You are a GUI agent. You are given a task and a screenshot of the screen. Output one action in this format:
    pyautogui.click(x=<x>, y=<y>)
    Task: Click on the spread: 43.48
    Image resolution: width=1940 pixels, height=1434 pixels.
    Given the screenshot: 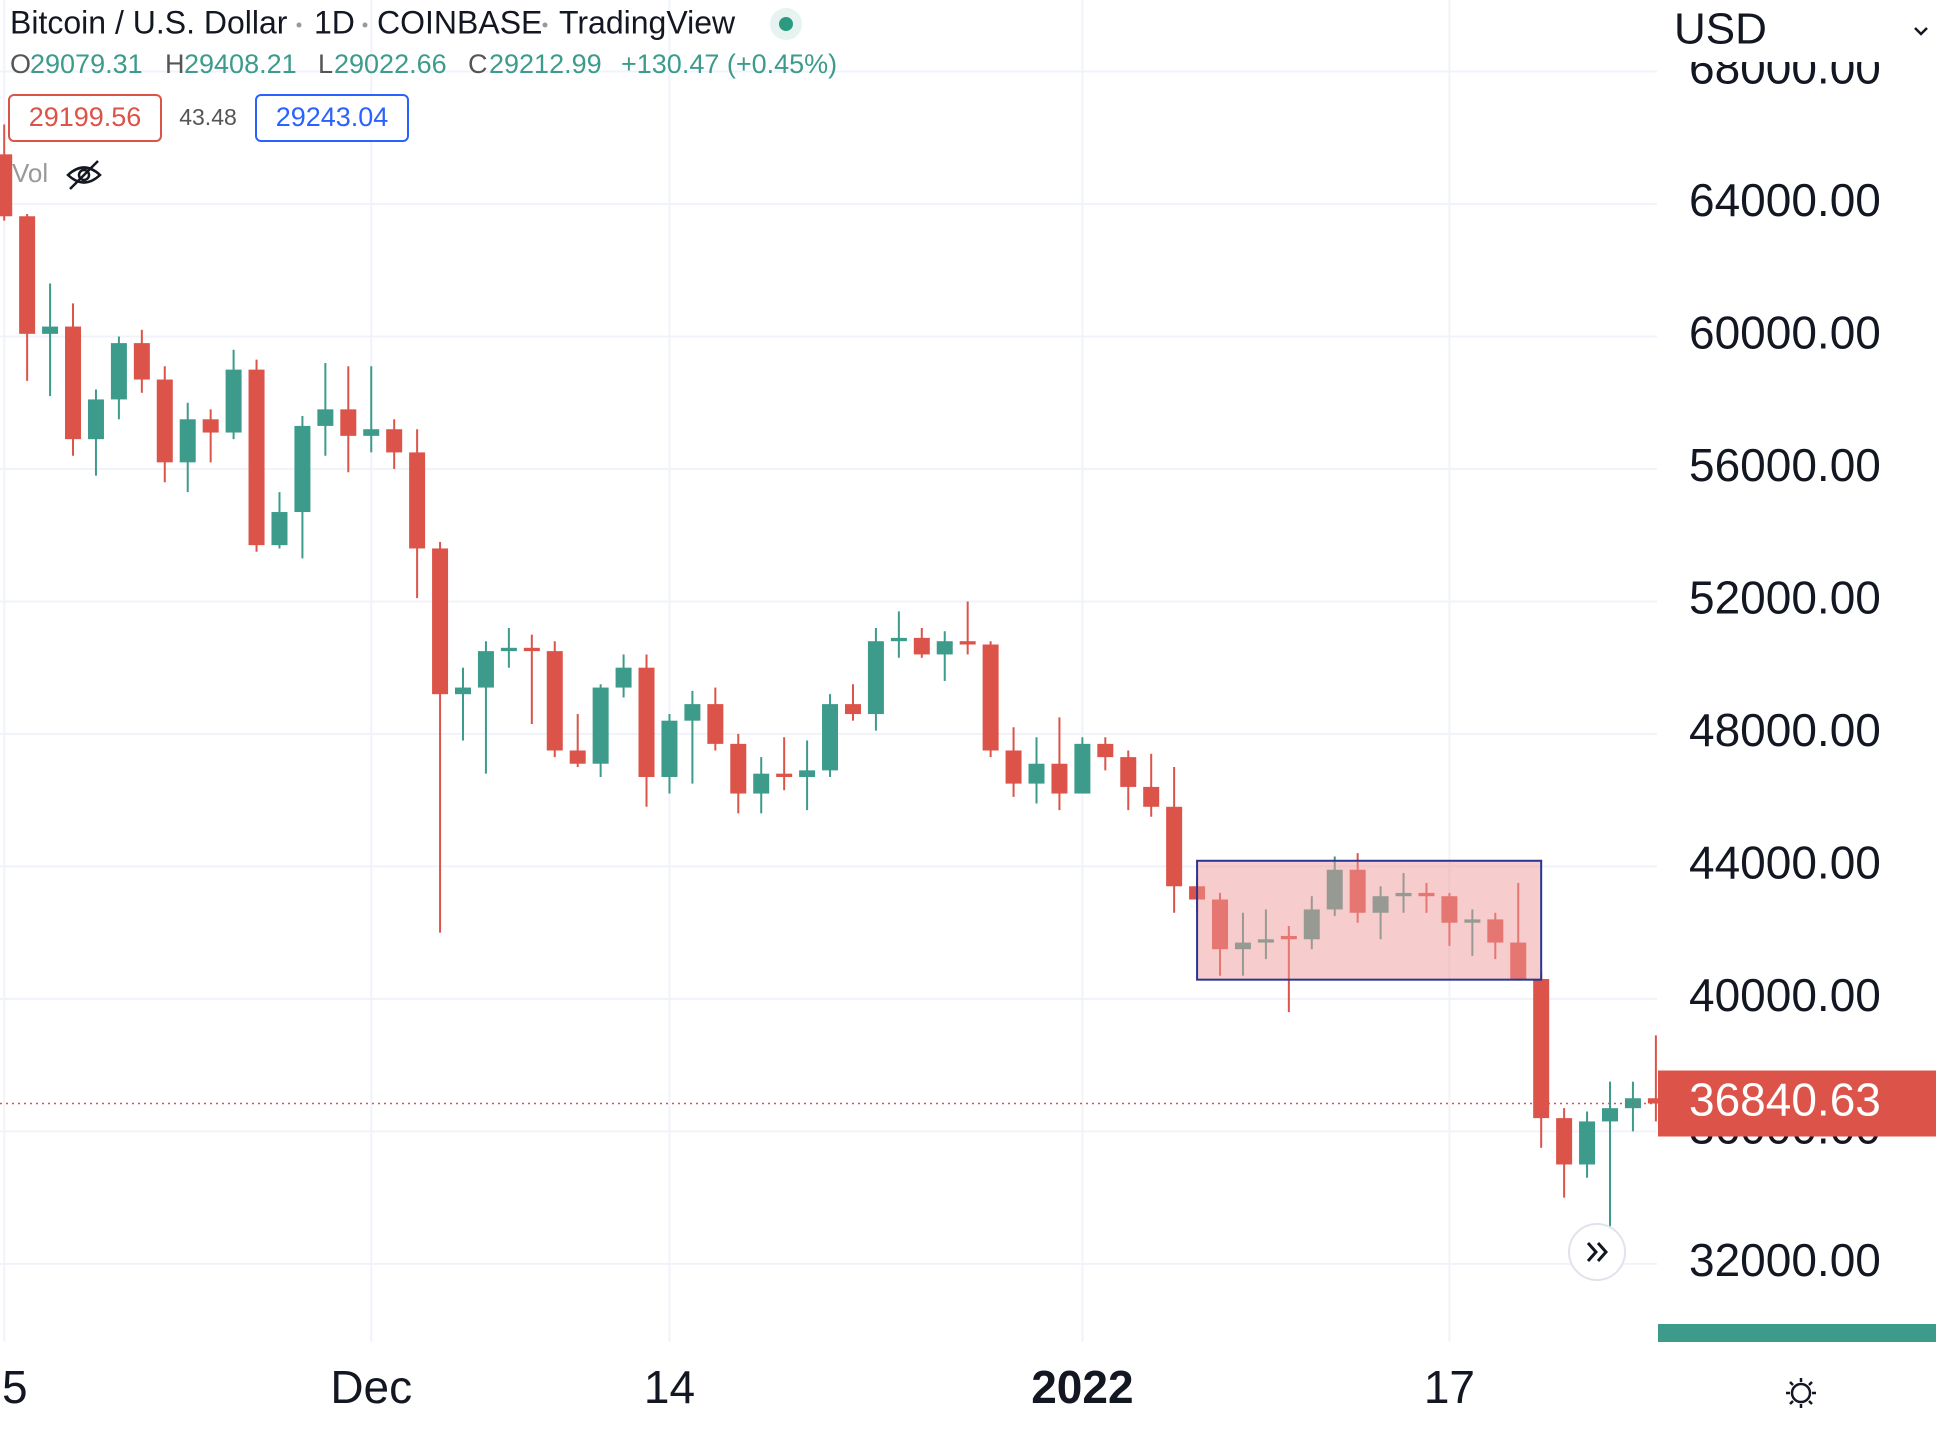 What is the action you would take?
    pyautogui.click(x=208, y=117)
    